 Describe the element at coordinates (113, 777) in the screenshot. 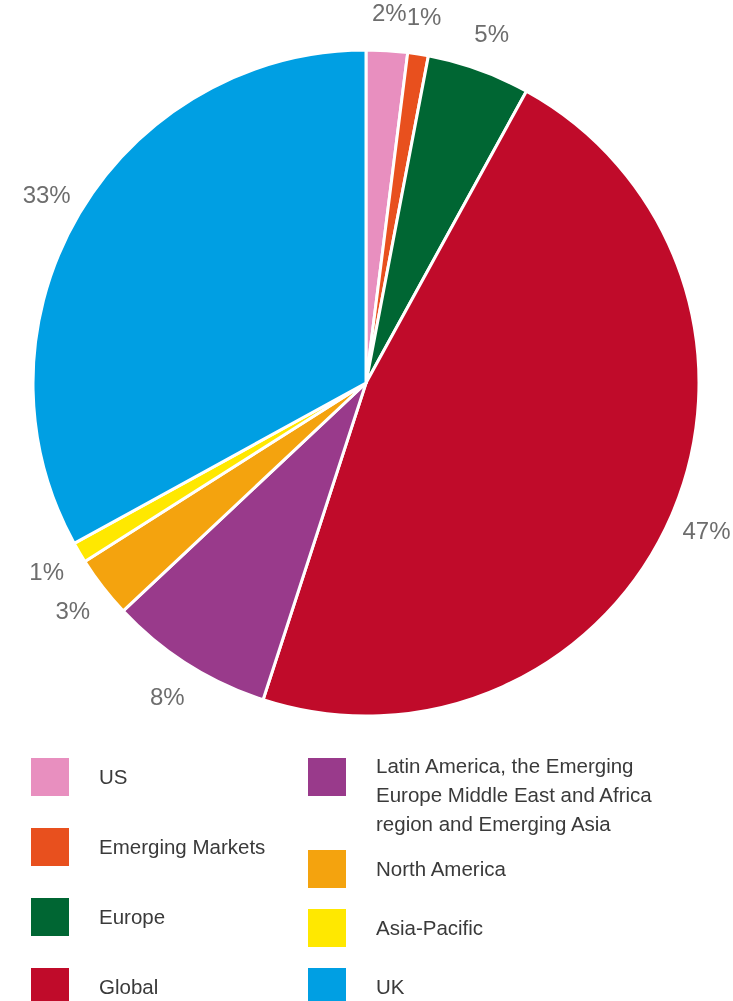

I see `legend-label: US` at that location.